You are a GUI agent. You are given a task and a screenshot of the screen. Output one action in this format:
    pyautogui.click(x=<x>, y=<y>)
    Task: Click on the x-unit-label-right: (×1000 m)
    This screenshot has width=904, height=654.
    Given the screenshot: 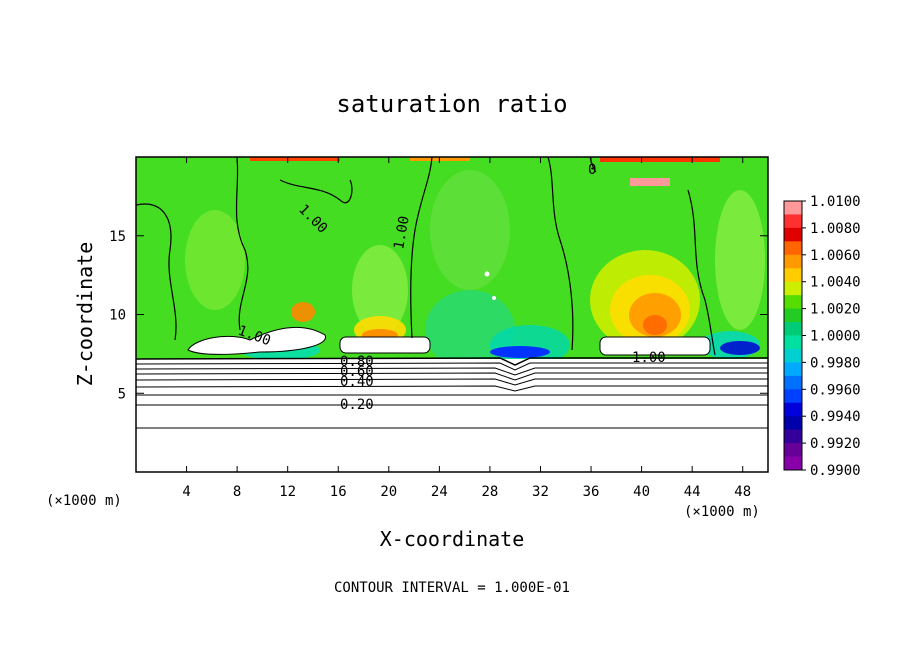 What is the action you would take?
    pyautogui.click(x=722, y=512)
    